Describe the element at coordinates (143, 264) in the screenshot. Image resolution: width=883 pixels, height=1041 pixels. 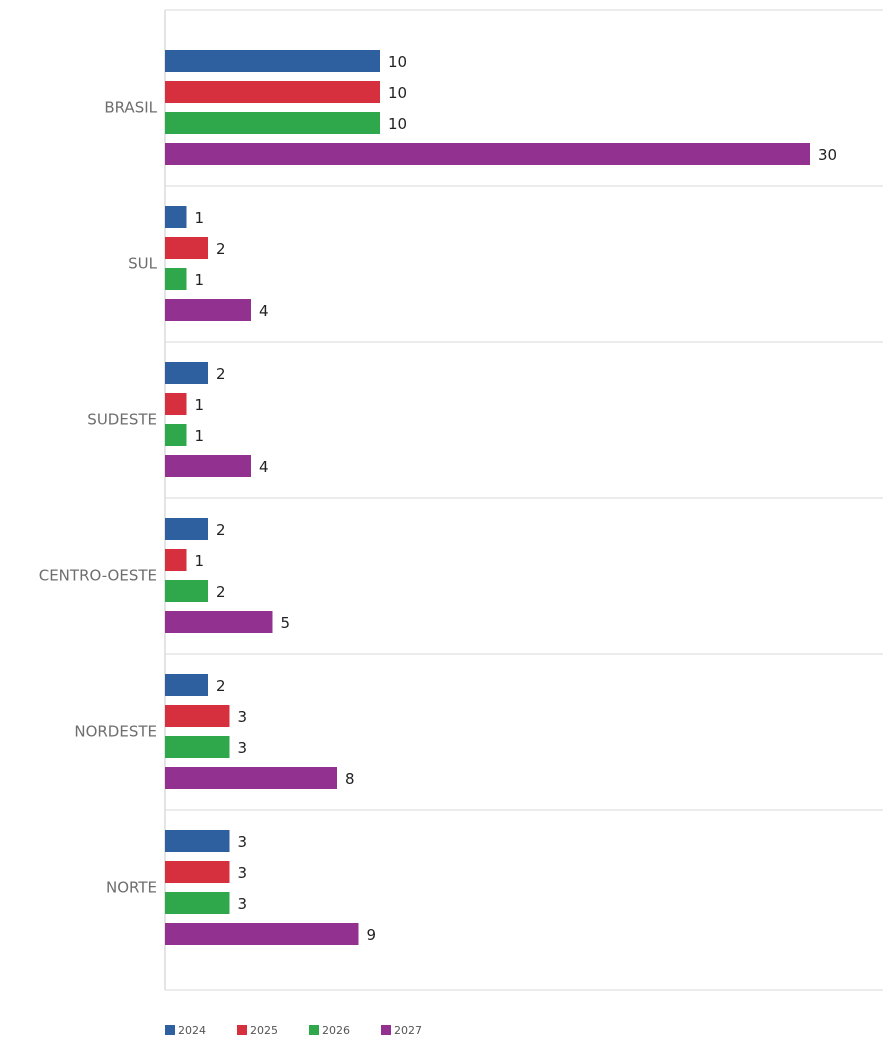
I see `category-label: SUL` at that location.